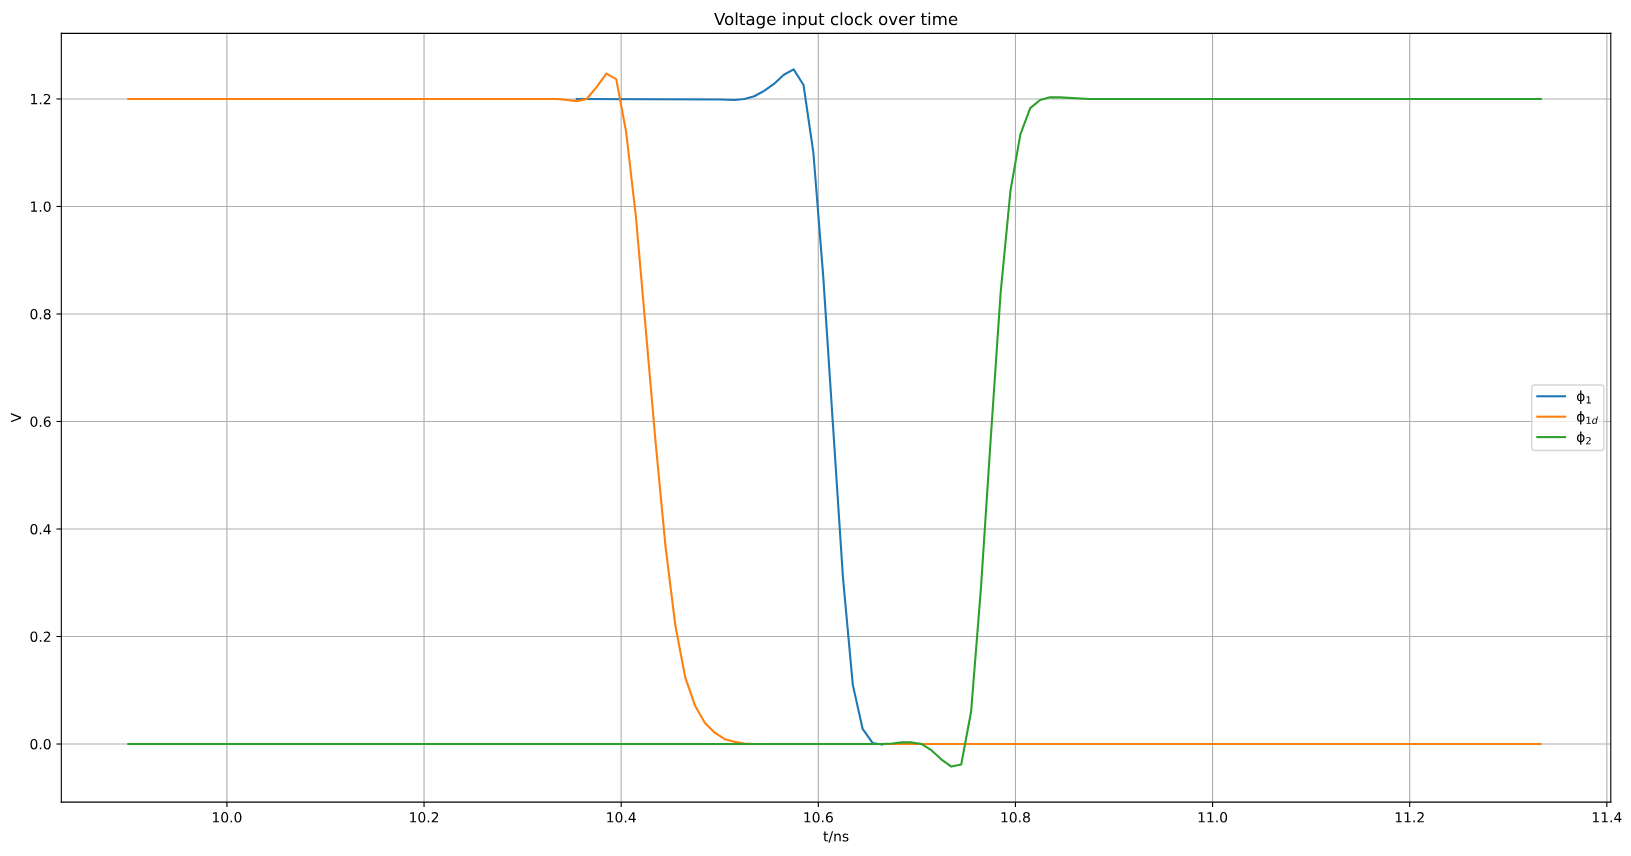 The image size is (1631, 856). What do you see at coordinates (40, 636) in the screenshot?
I see `y-tick-label: 0.2` at bounding box center [40, 636].